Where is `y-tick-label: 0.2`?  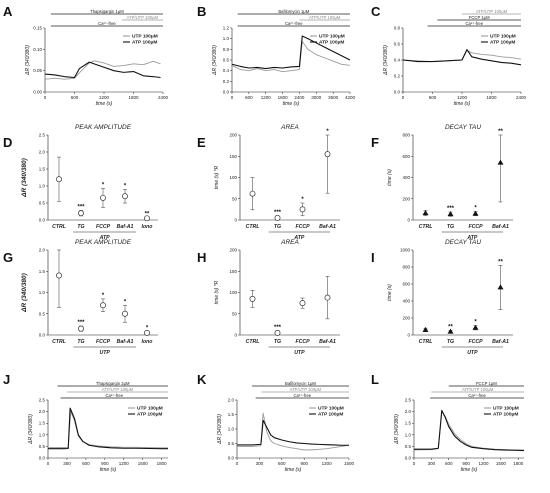 y-tick-label: 0.2 is located at coordinates (226, 81).